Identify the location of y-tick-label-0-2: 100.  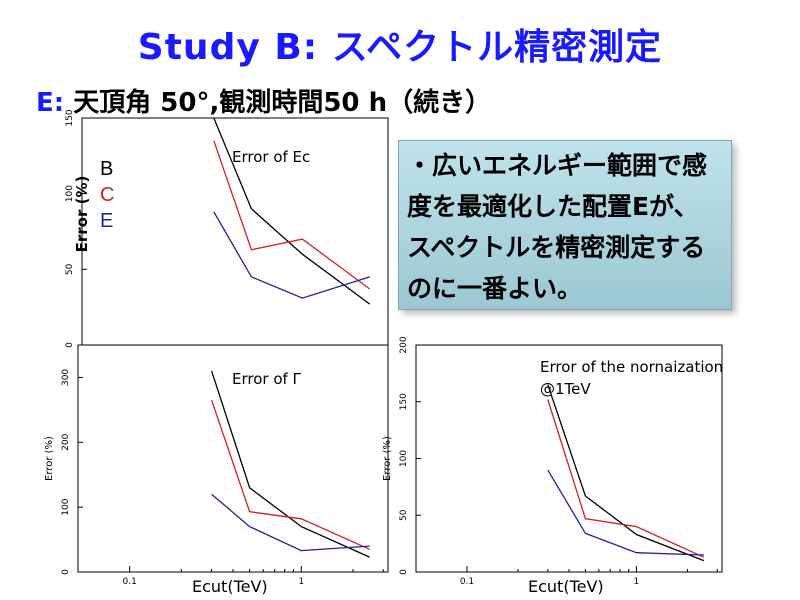
(70, 193).